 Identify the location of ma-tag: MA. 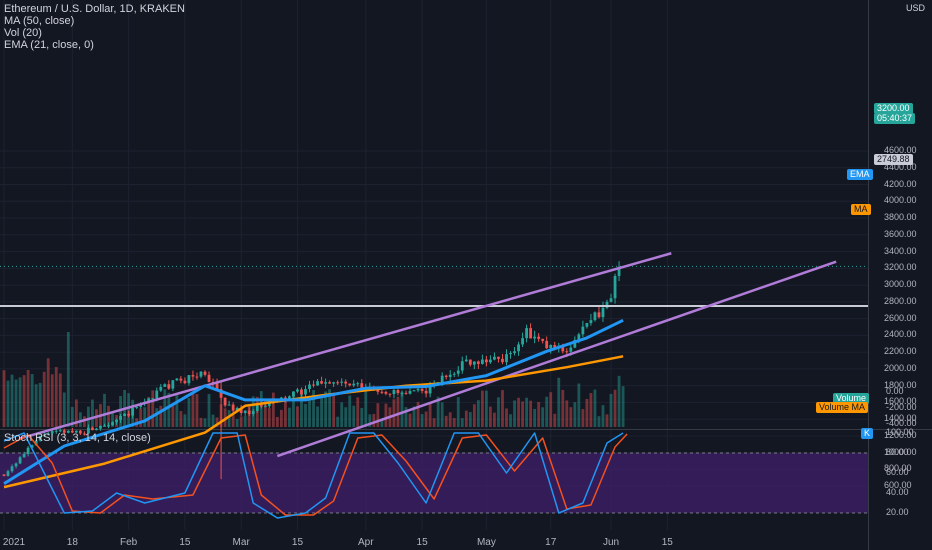
(861, 209).